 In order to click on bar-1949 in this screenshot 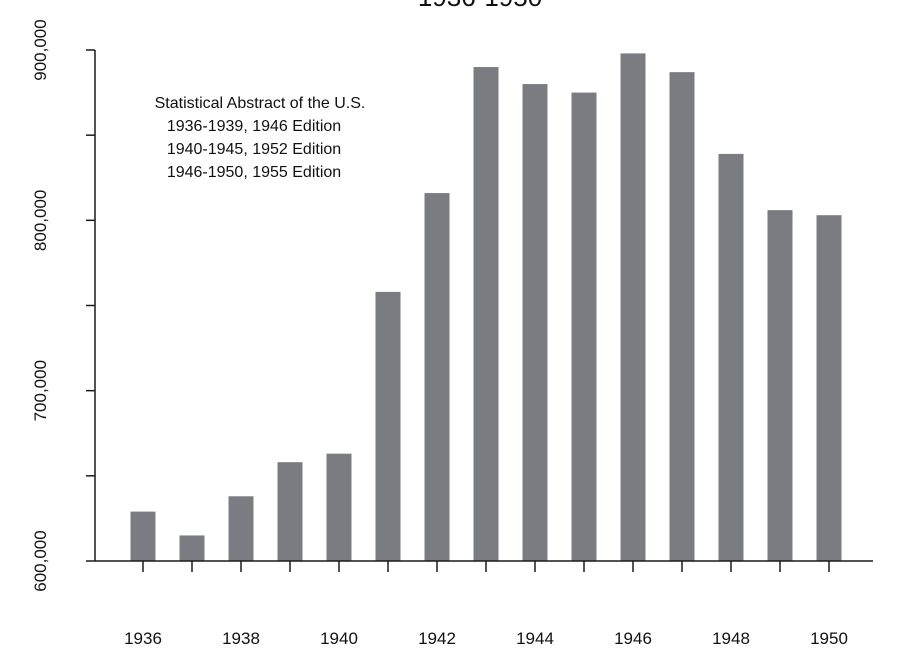, I will do `click(780, 385)`.